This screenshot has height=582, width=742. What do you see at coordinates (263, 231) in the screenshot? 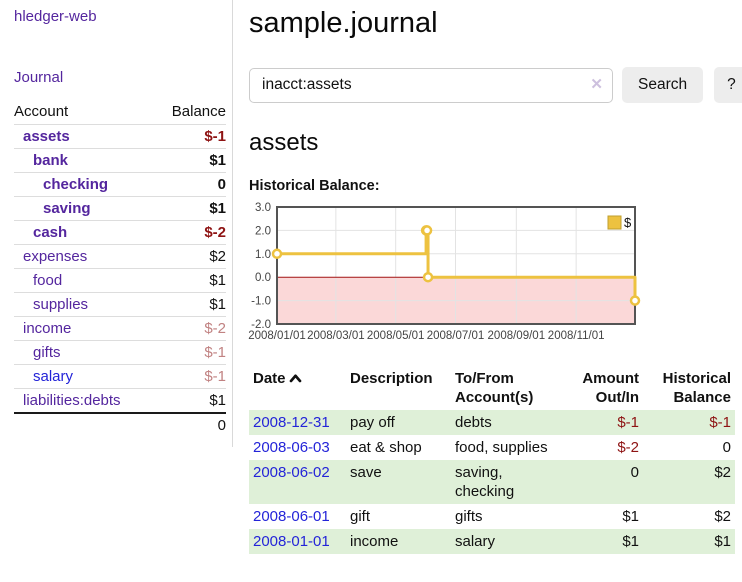
I see `y-tick-label: 2.0` at bounding box center [263, 231].